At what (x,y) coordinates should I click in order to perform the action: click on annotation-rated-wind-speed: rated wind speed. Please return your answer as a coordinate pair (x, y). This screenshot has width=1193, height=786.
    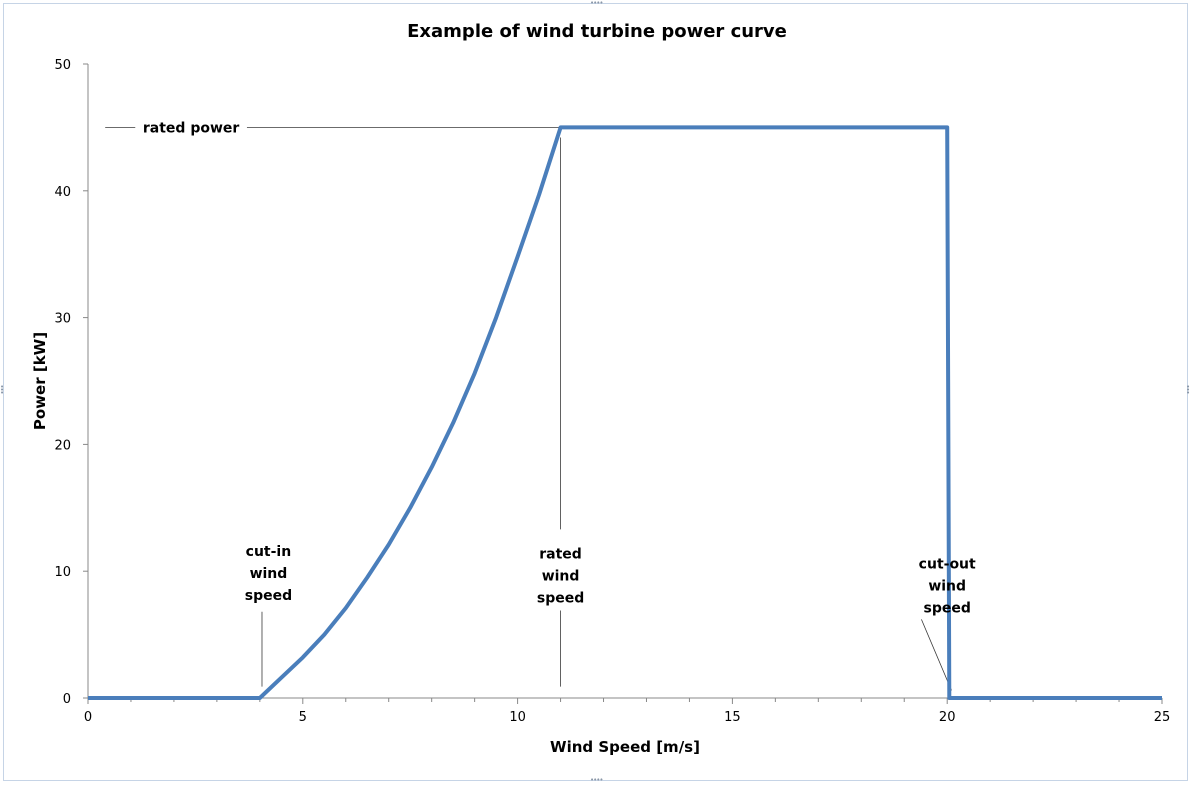
    Looking at the image, I should click on (560, 576).